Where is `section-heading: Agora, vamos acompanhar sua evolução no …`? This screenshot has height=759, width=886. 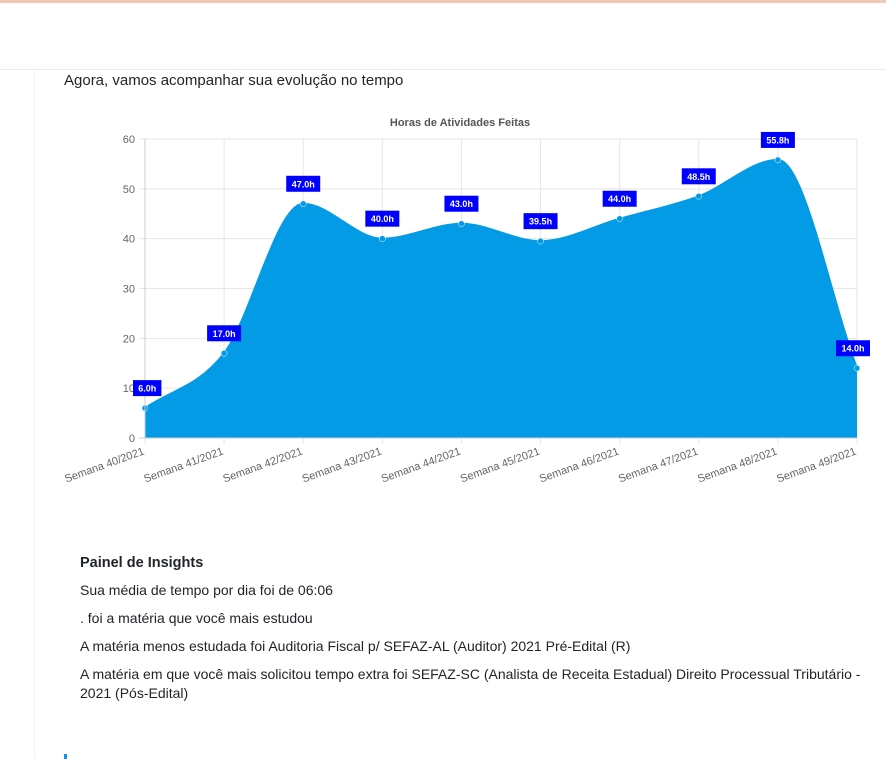 section-heading: Agora, vamos acompanhar sua evolução no … is located at coordinates (234, 80).